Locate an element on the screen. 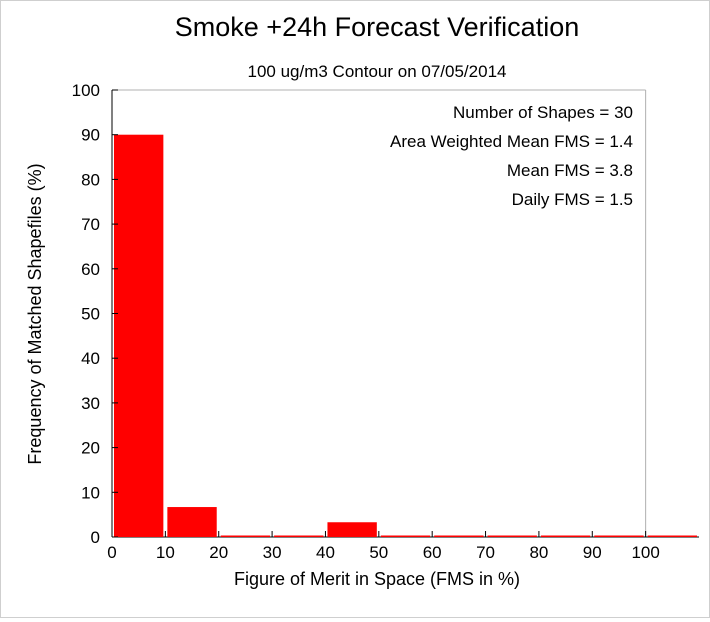 The image size is (710, 622). y-tick-label: 90 is located at coordinates (90, 135).